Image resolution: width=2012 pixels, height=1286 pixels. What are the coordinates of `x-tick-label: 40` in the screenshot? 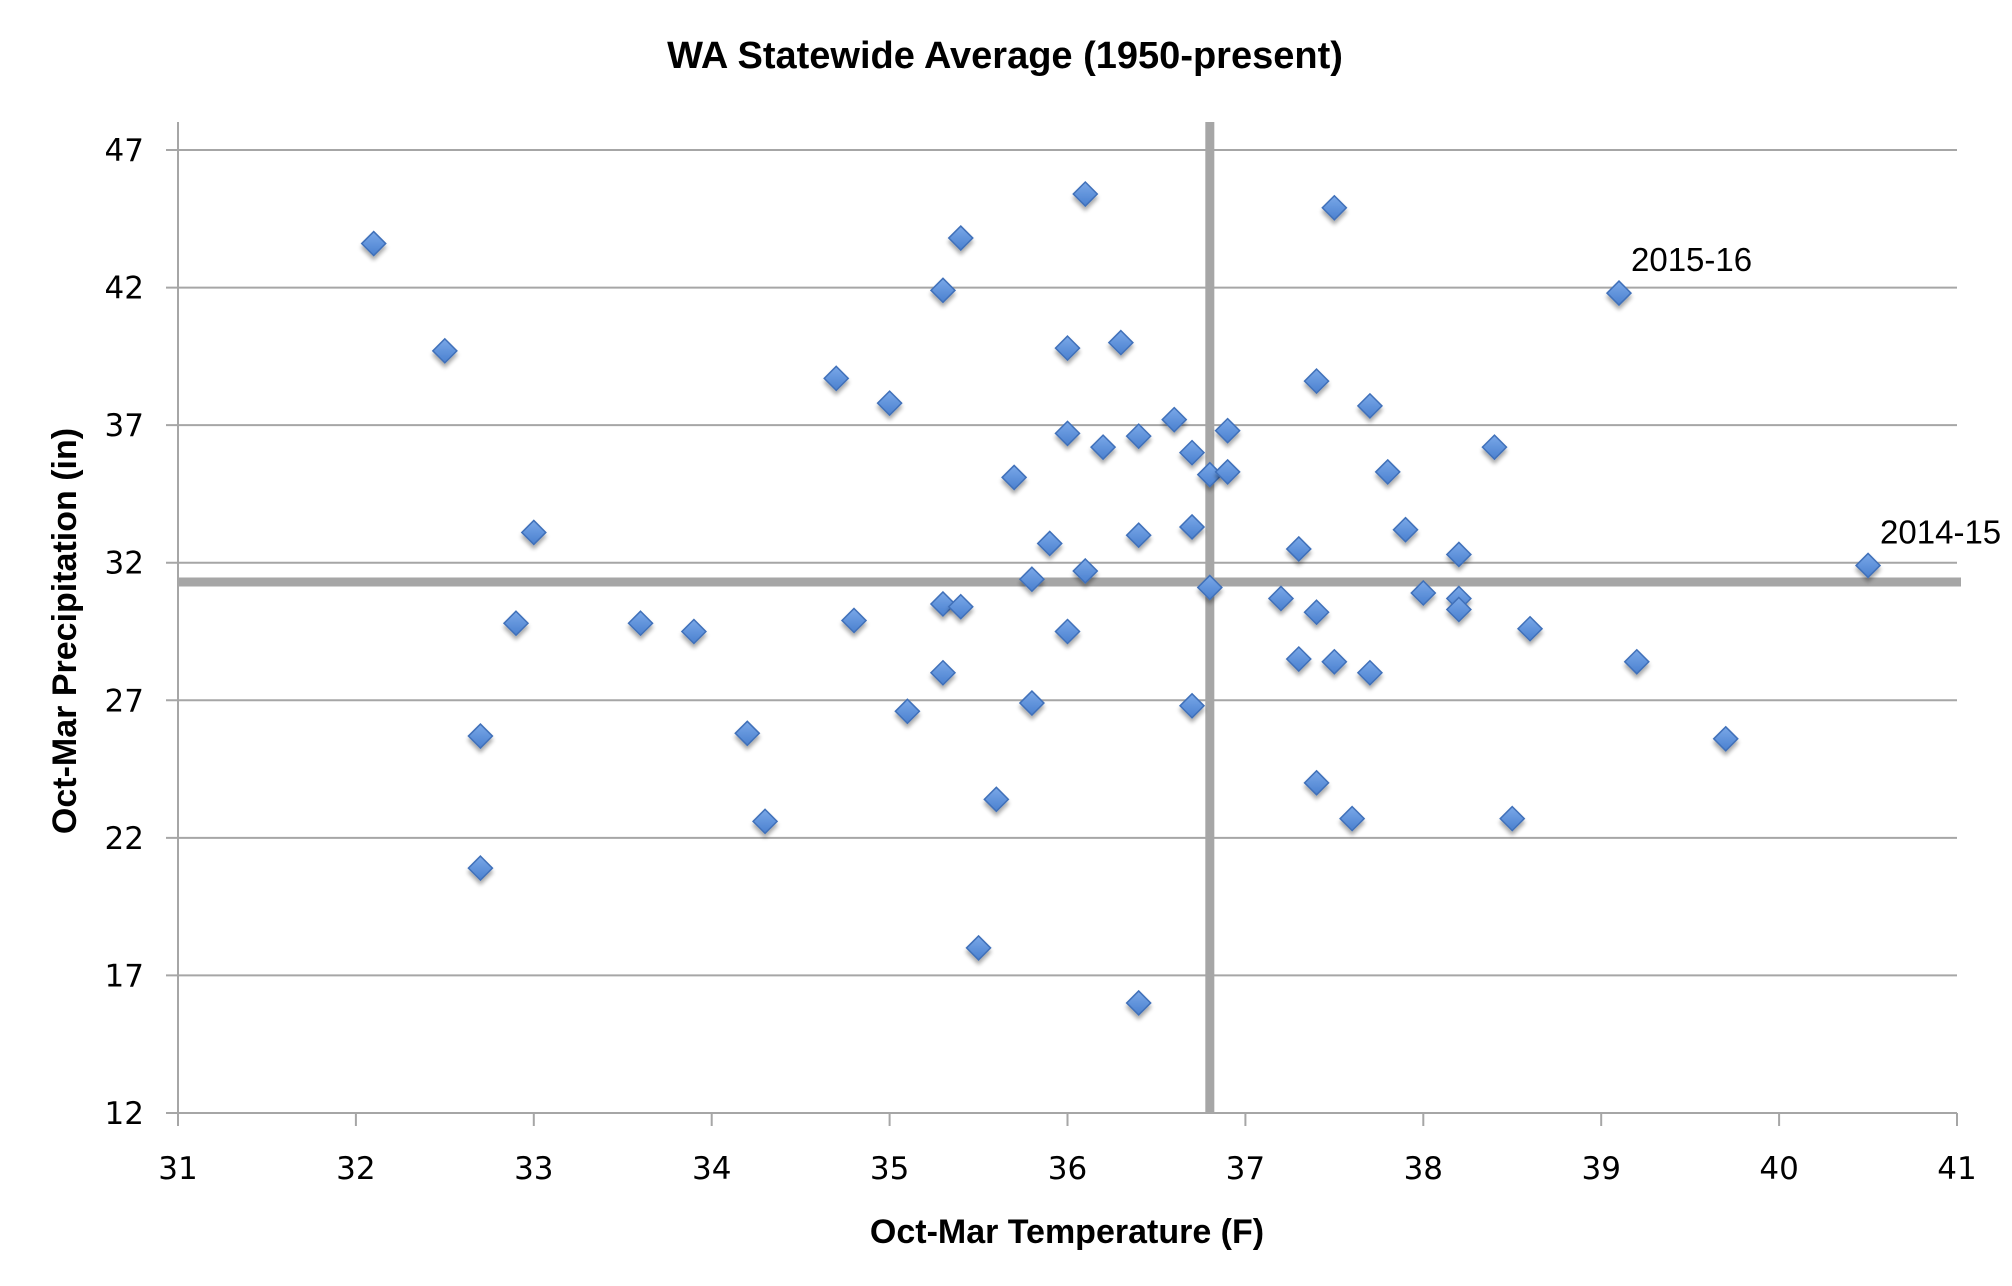 It's located at (1778, 1169).